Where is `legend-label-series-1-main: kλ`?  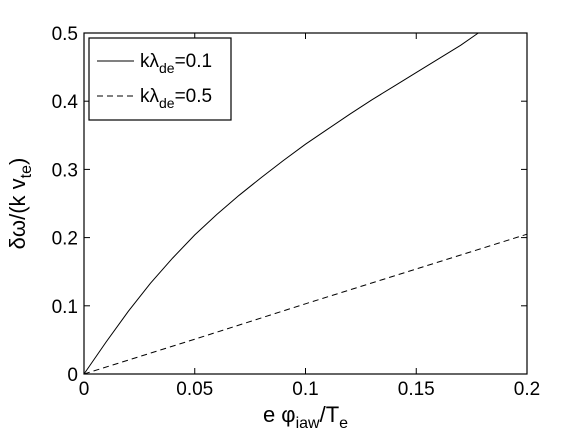
legend-label-series-1-main: kλ is located at coordinates (150, 61).